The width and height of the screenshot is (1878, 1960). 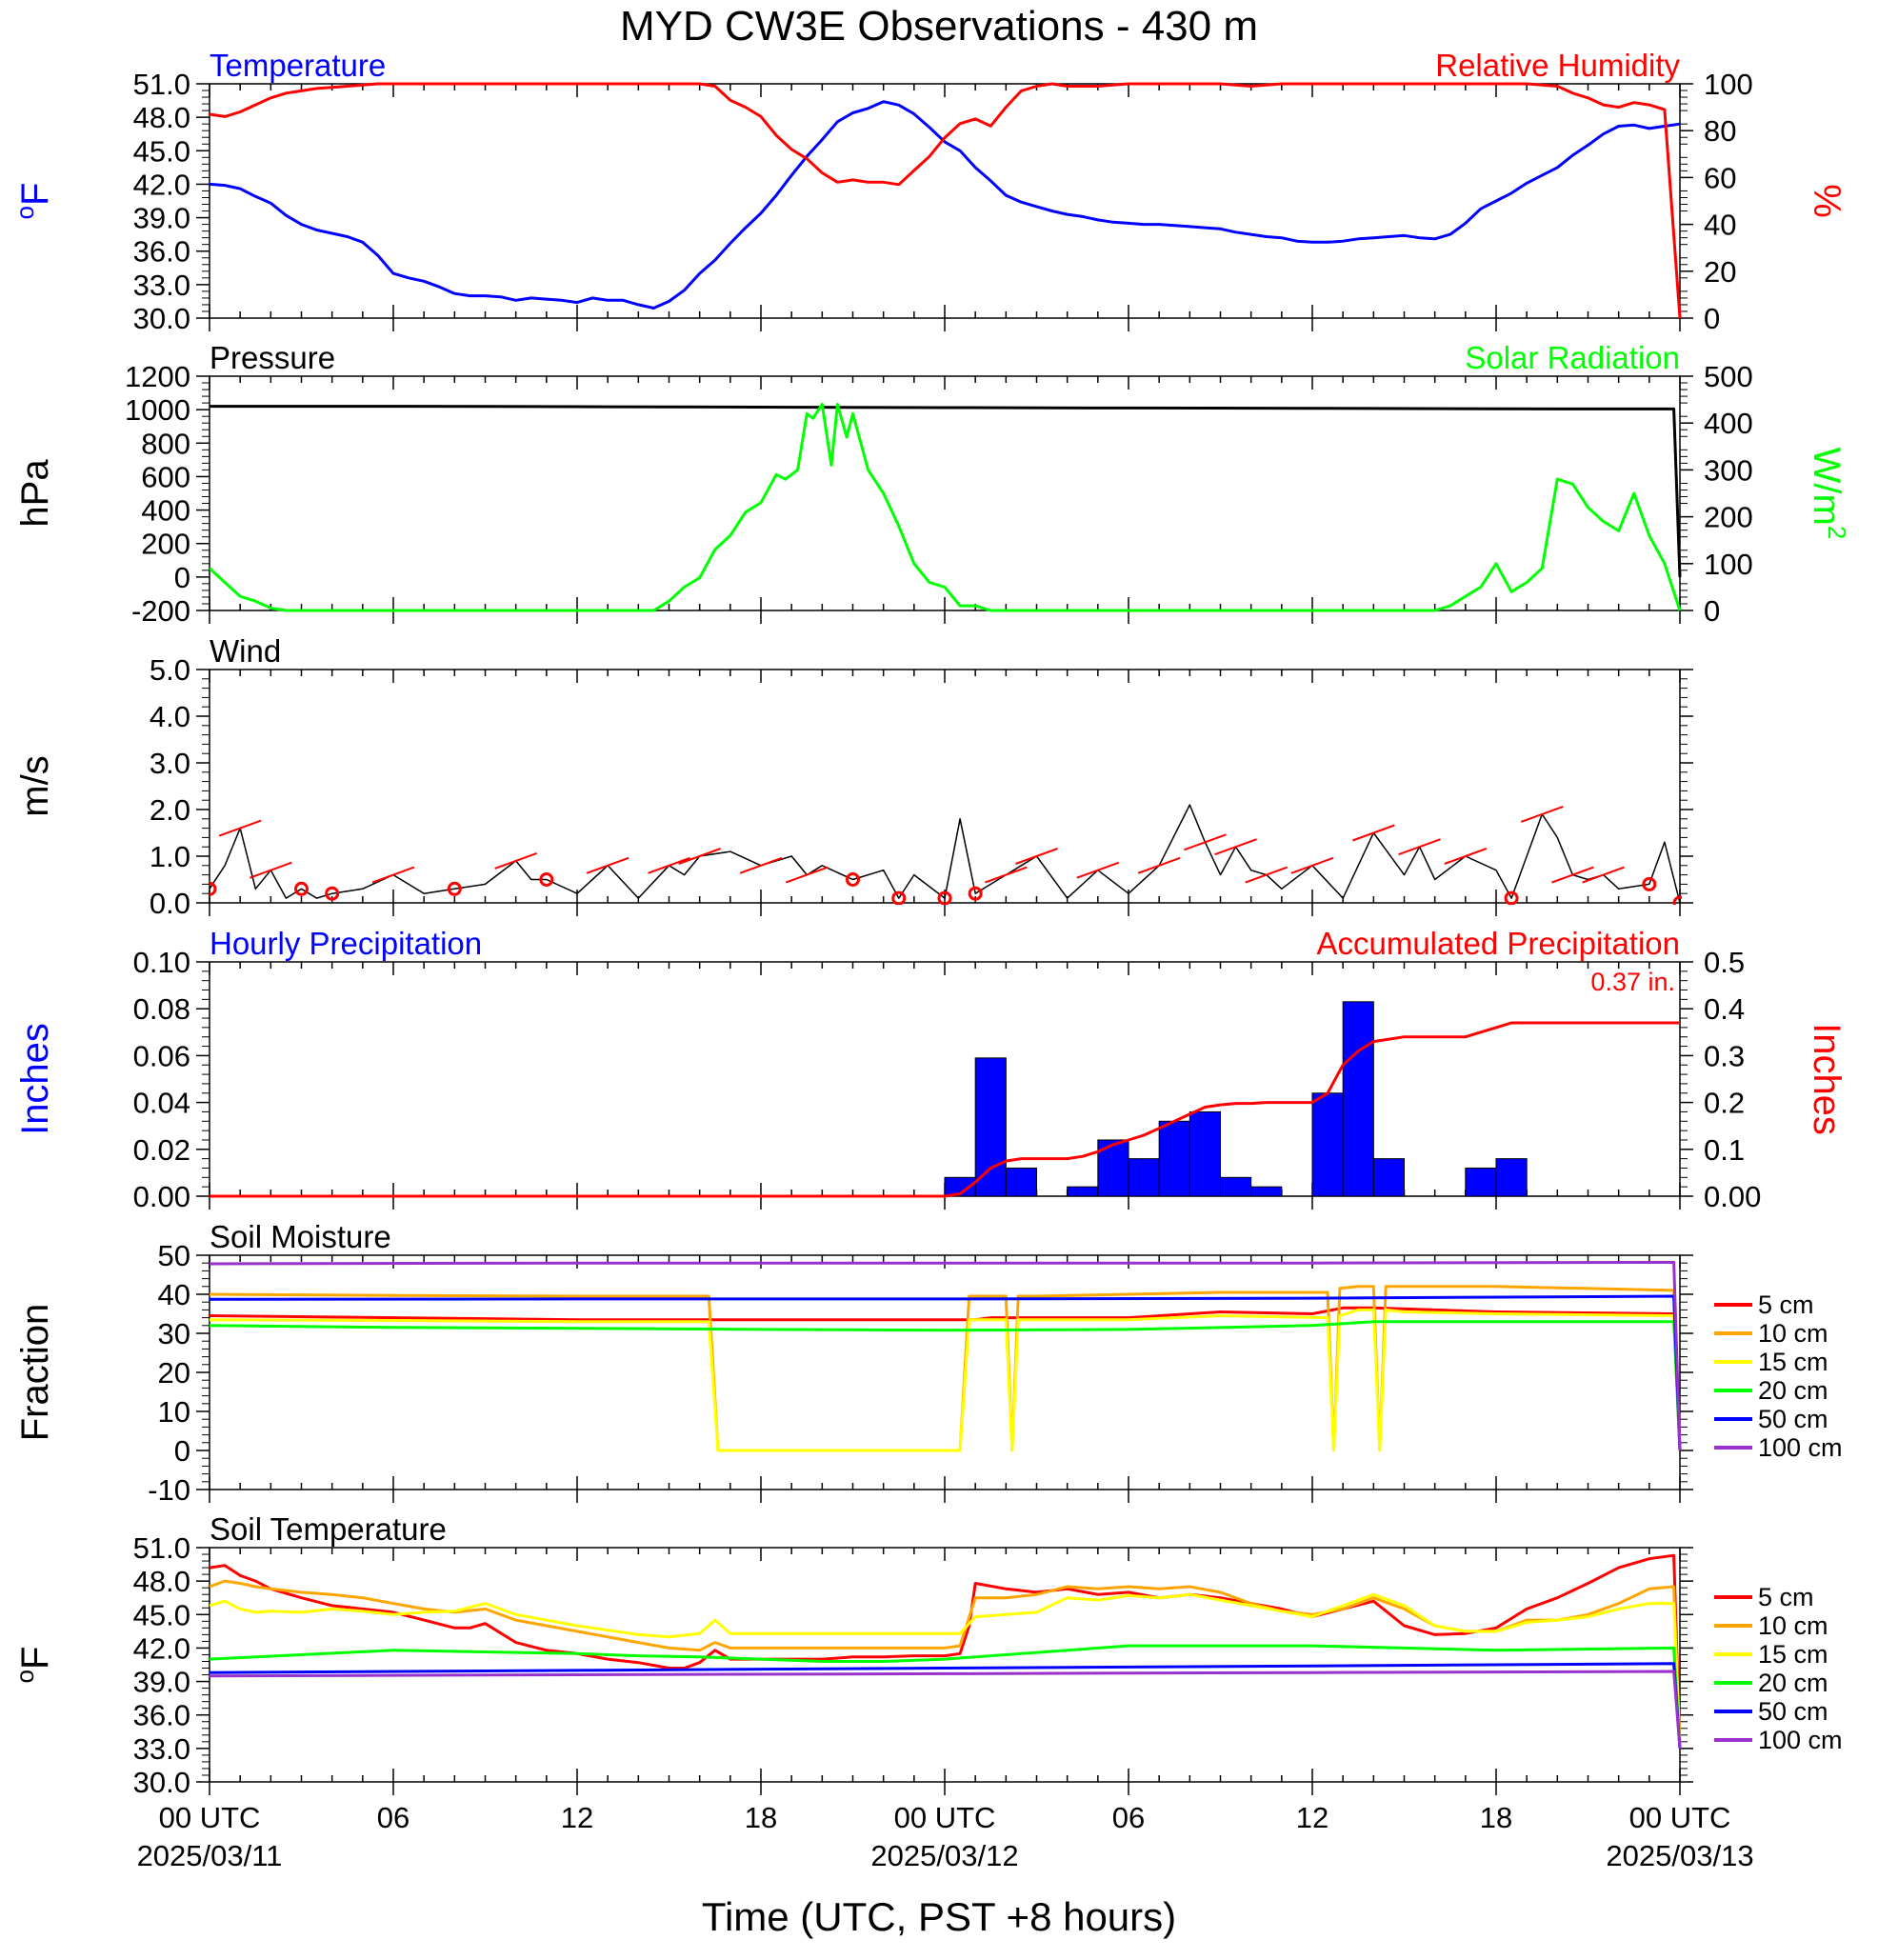 What do you see at coordinates (170, 670) in the screenshot?
I see `y-tick-label-left: 5.0` at bounding box center [170, 670].